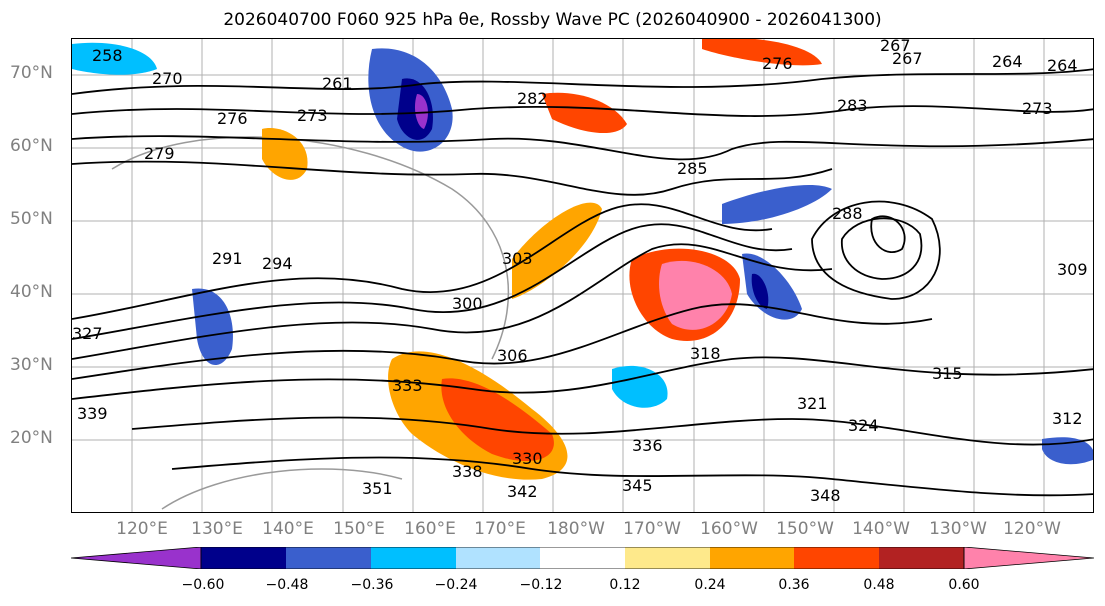  What do you see at coordinates (31, 146) in the screenshot?
I see `lat-label-60n: 60°N` at bounding box center [31, 146].